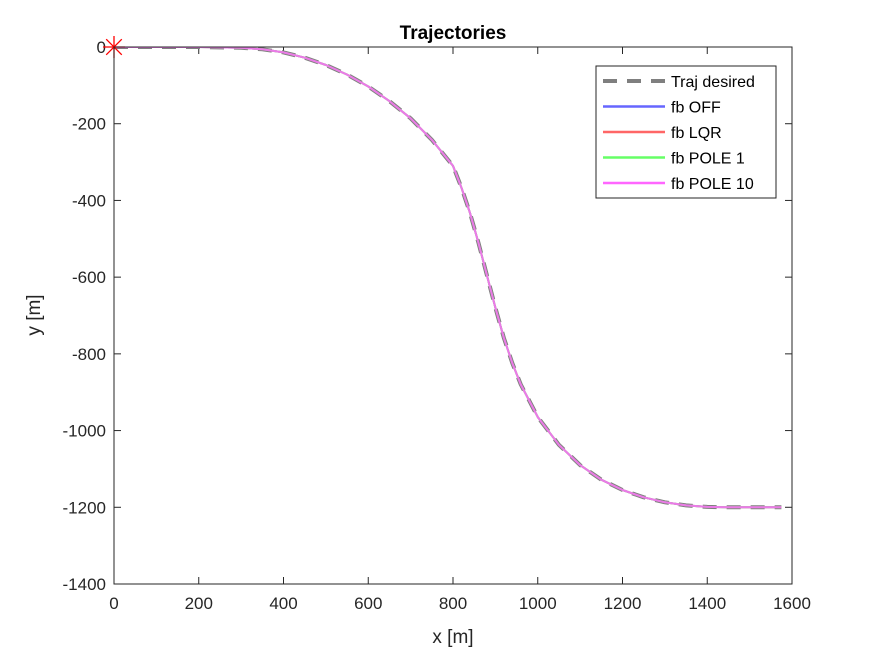 The width and height of the screenshot is (875, 661). I want to click on y-tick-label: 0, so click(101, 47).